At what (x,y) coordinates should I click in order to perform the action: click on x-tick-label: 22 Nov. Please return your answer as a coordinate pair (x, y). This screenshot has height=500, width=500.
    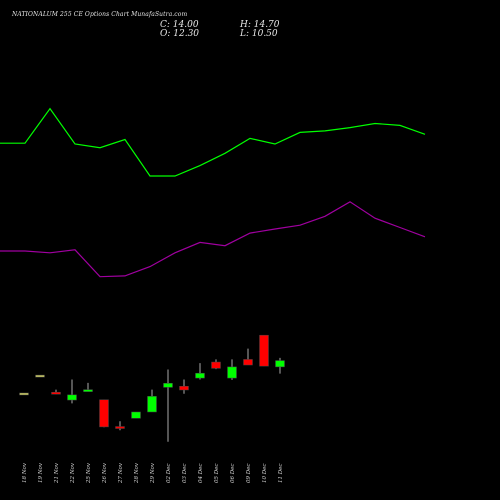
    Looking at the image, I should click on (73, 473).